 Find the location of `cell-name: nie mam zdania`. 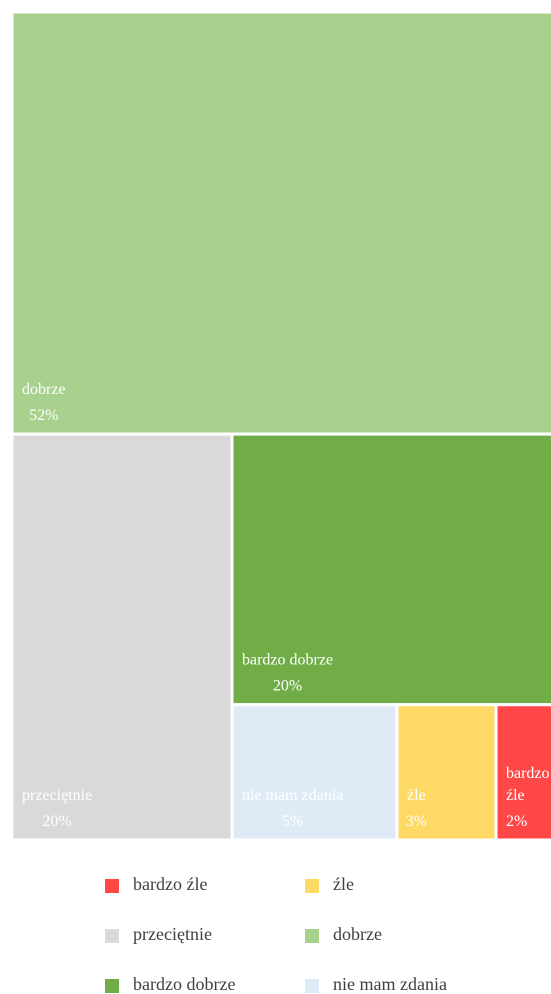

cell-name: nie mam zdania is located at coordinates (292, 795).